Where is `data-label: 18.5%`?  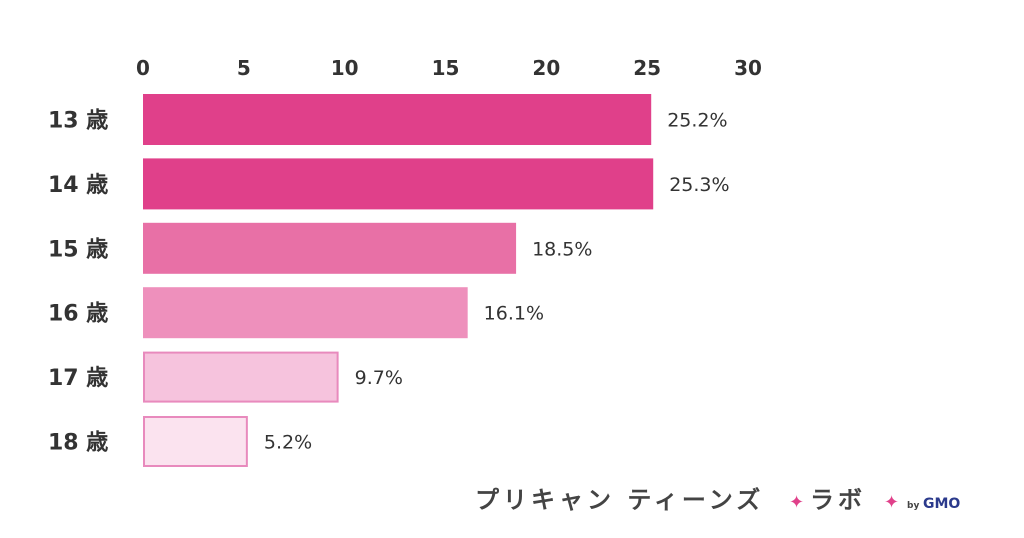
data-label: 18.5% is located at coordinates (562, 249).